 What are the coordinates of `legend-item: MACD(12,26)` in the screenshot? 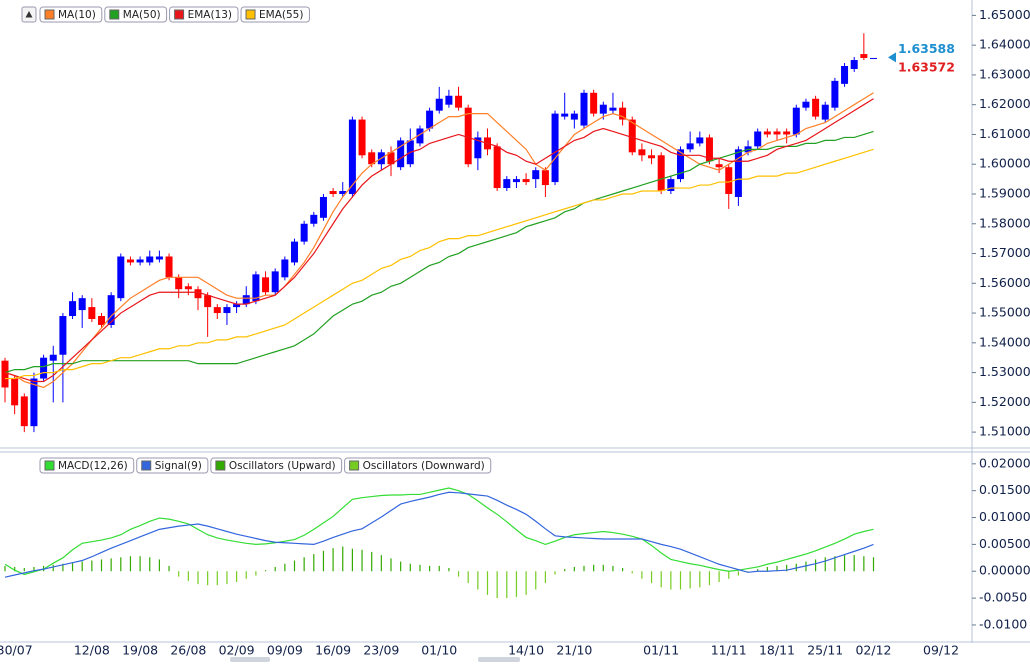 It's located at (87, 465).